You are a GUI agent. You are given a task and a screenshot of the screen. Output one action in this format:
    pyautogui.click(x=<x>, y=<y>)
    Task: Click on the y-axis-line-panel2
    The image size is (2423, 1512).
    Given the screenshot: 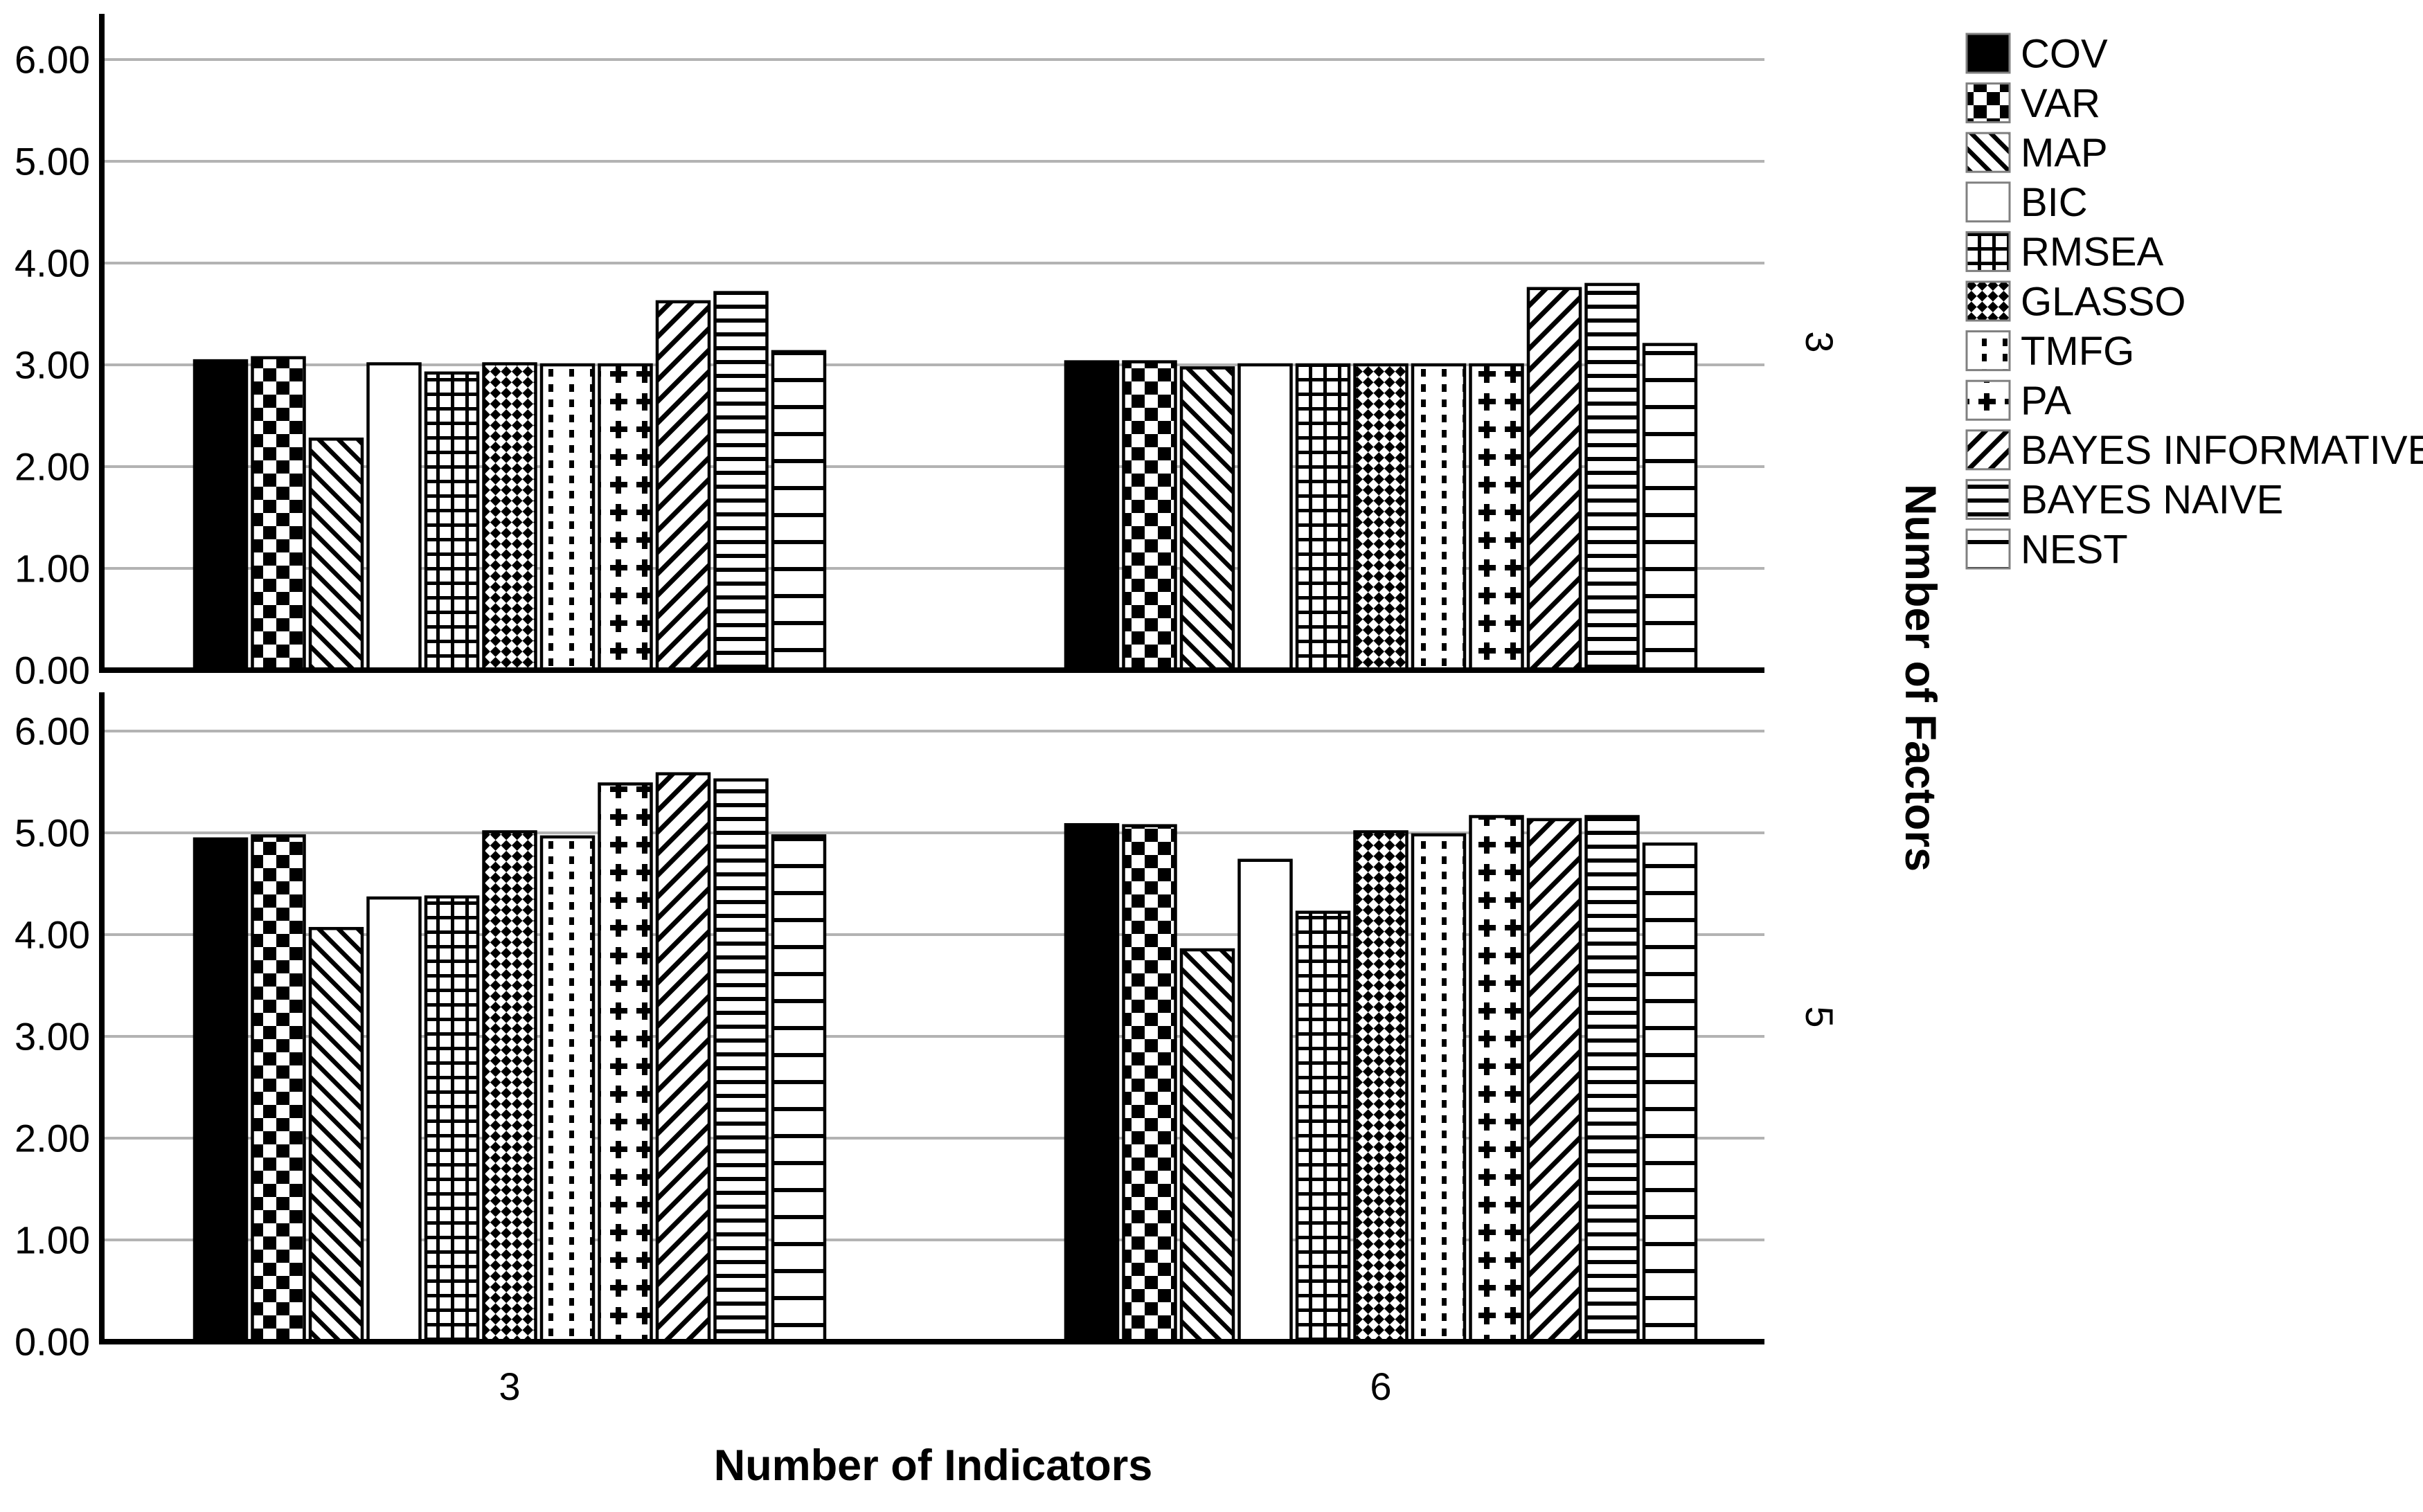 What is the action you would take?
    pyautogui.click(x=102, y=1018)
    